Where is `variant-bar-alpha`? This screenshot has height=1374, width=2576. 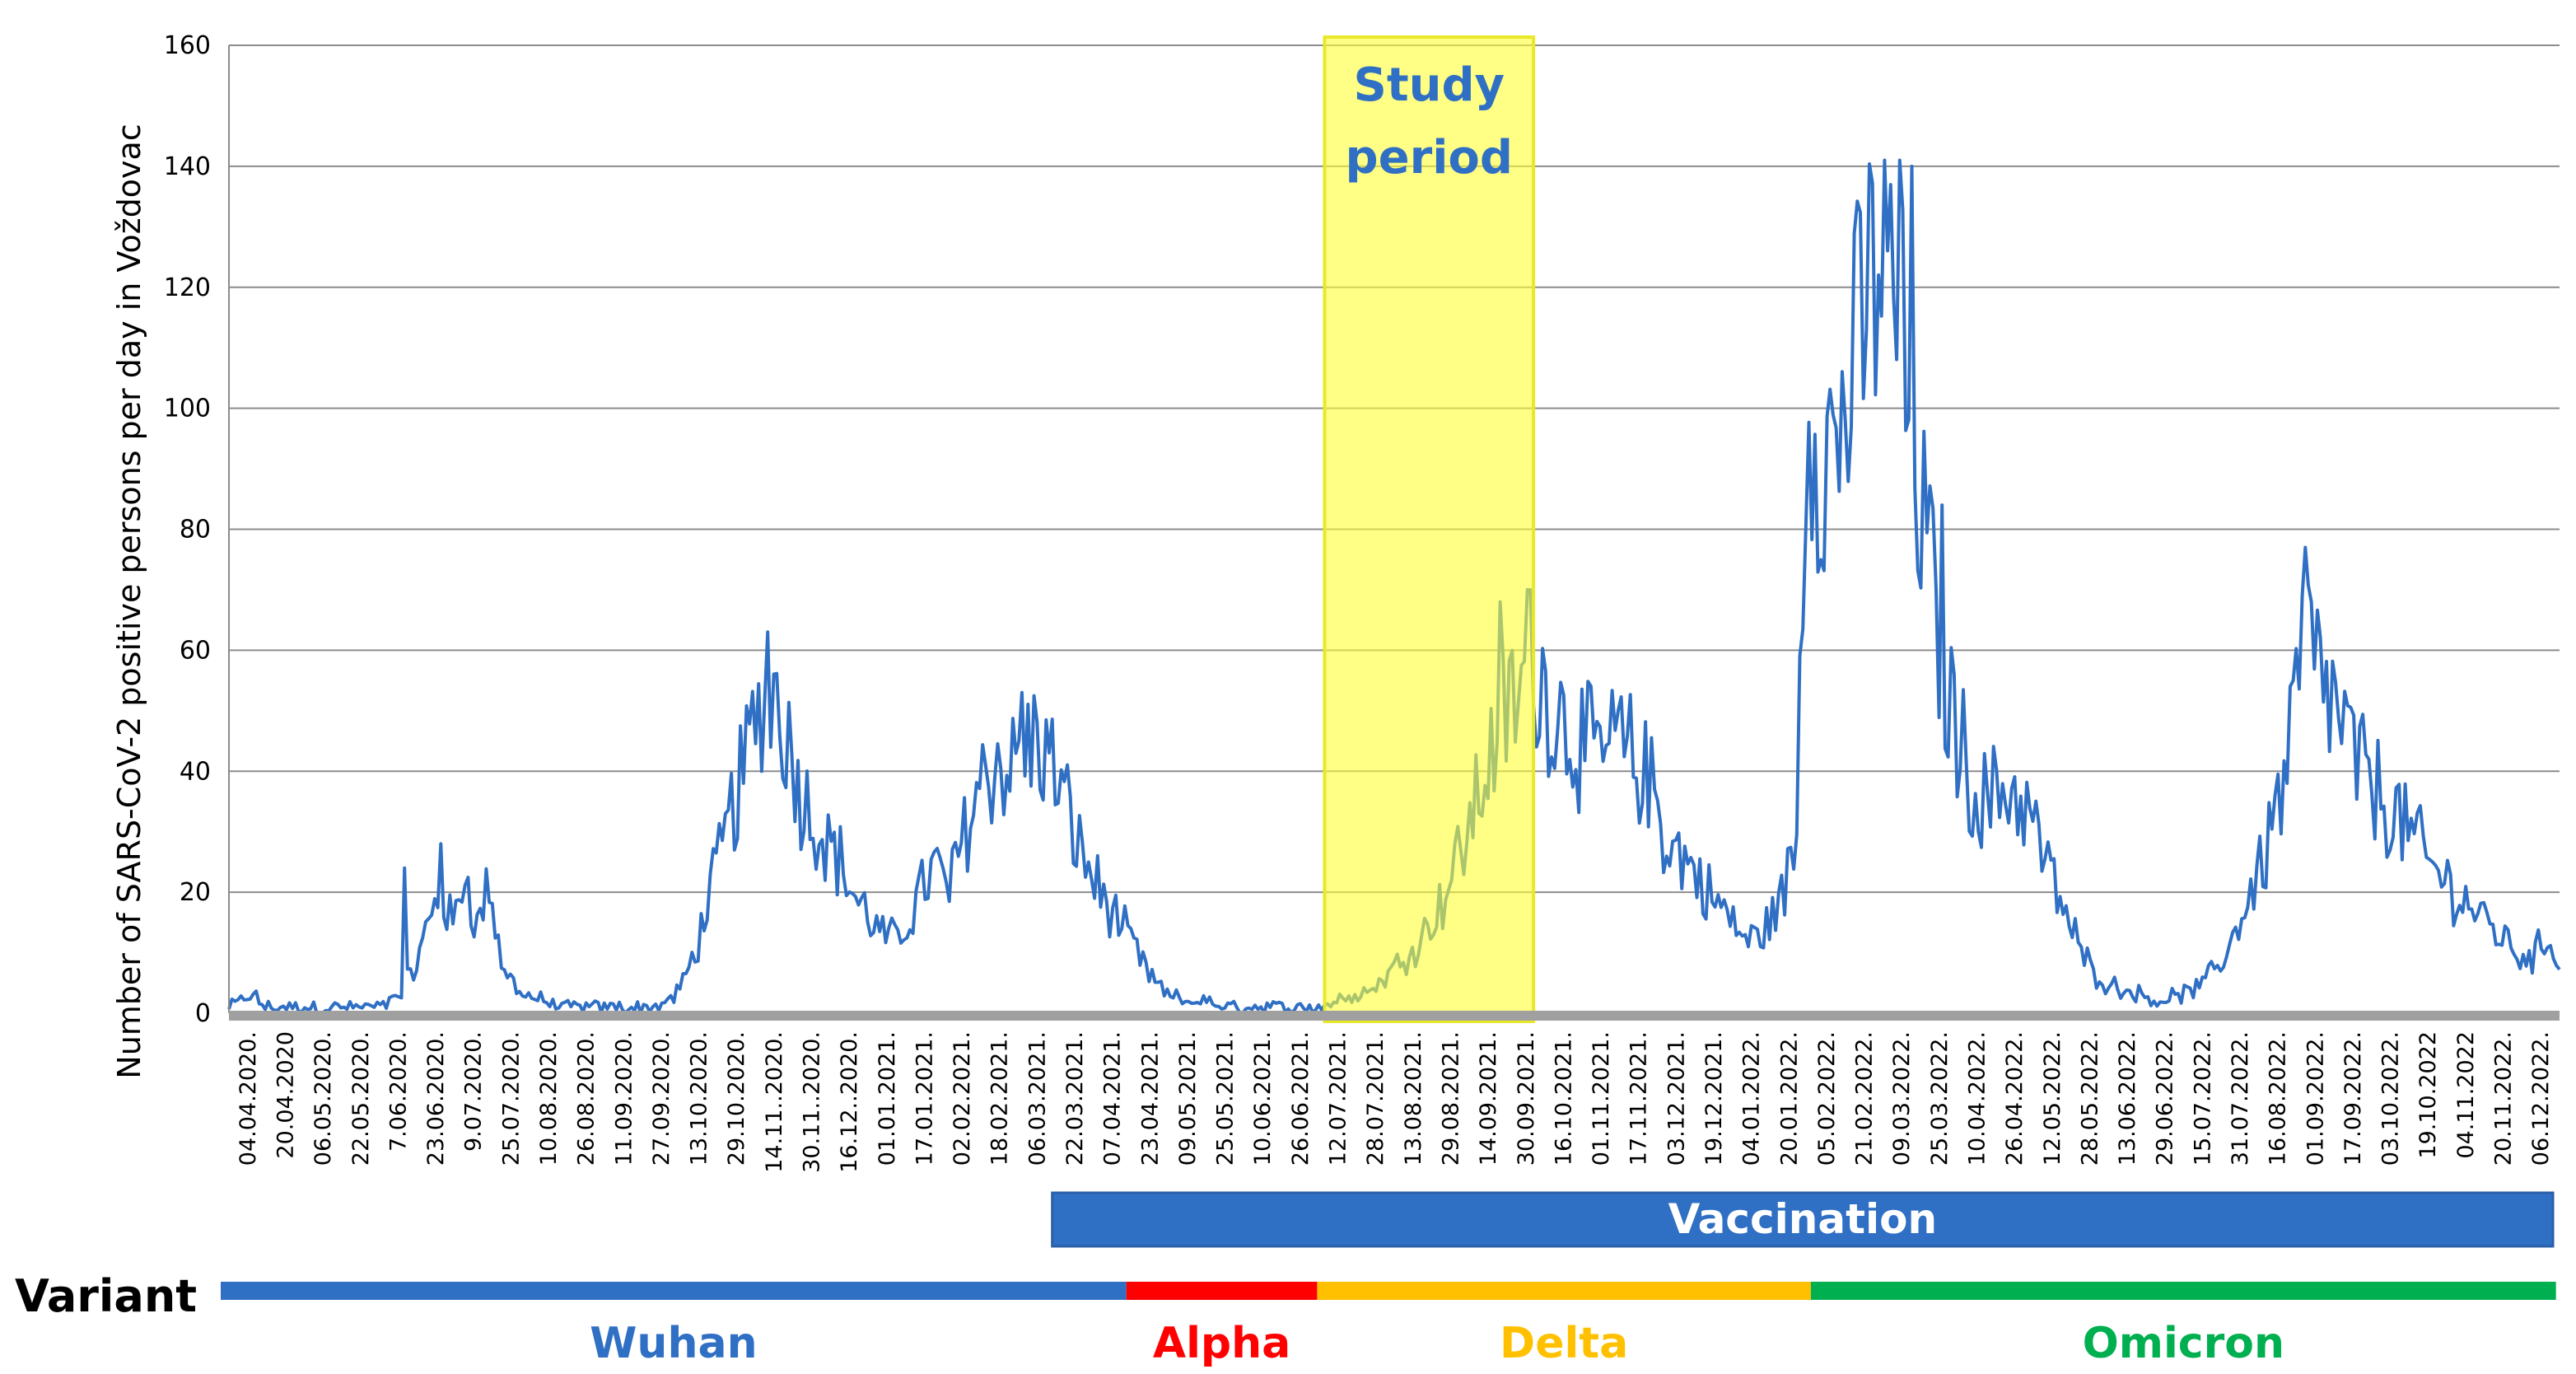 variant-bar-alpha is located at coordinates (1222, 1291).